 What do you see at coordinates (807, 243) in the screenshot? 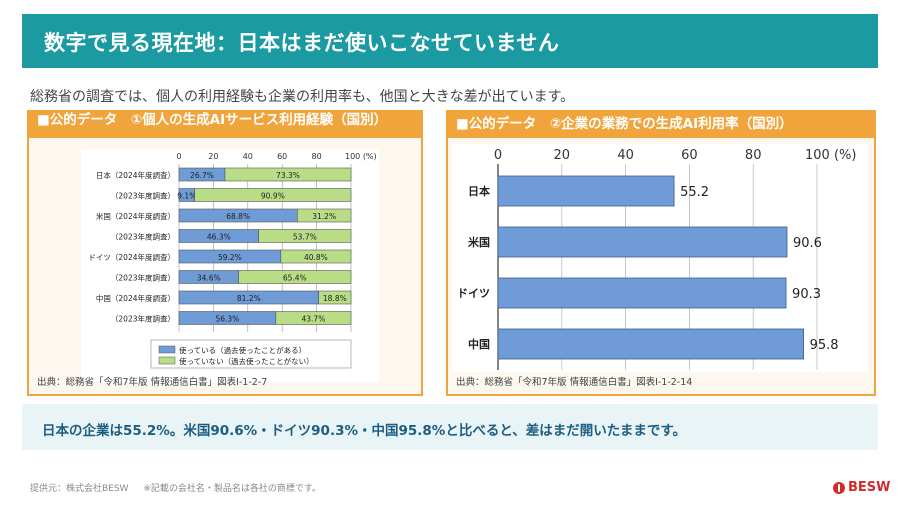
I see `chart2-data-label: 90.6` at bounding box center [807, 243].